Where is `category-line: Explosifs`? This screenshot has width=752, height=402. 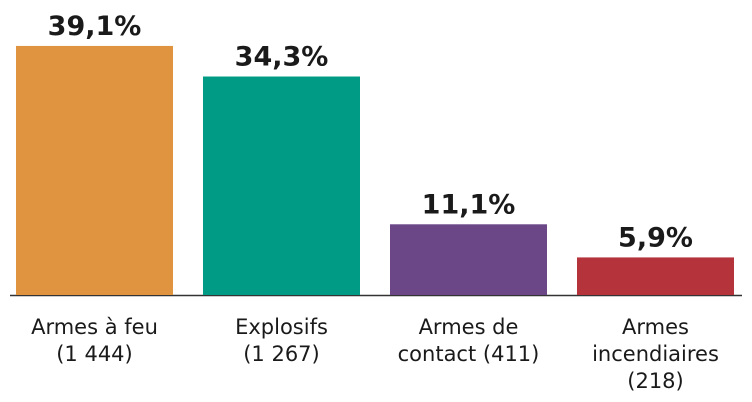 category-line: Explosifs is located at coordinates (281, 327).